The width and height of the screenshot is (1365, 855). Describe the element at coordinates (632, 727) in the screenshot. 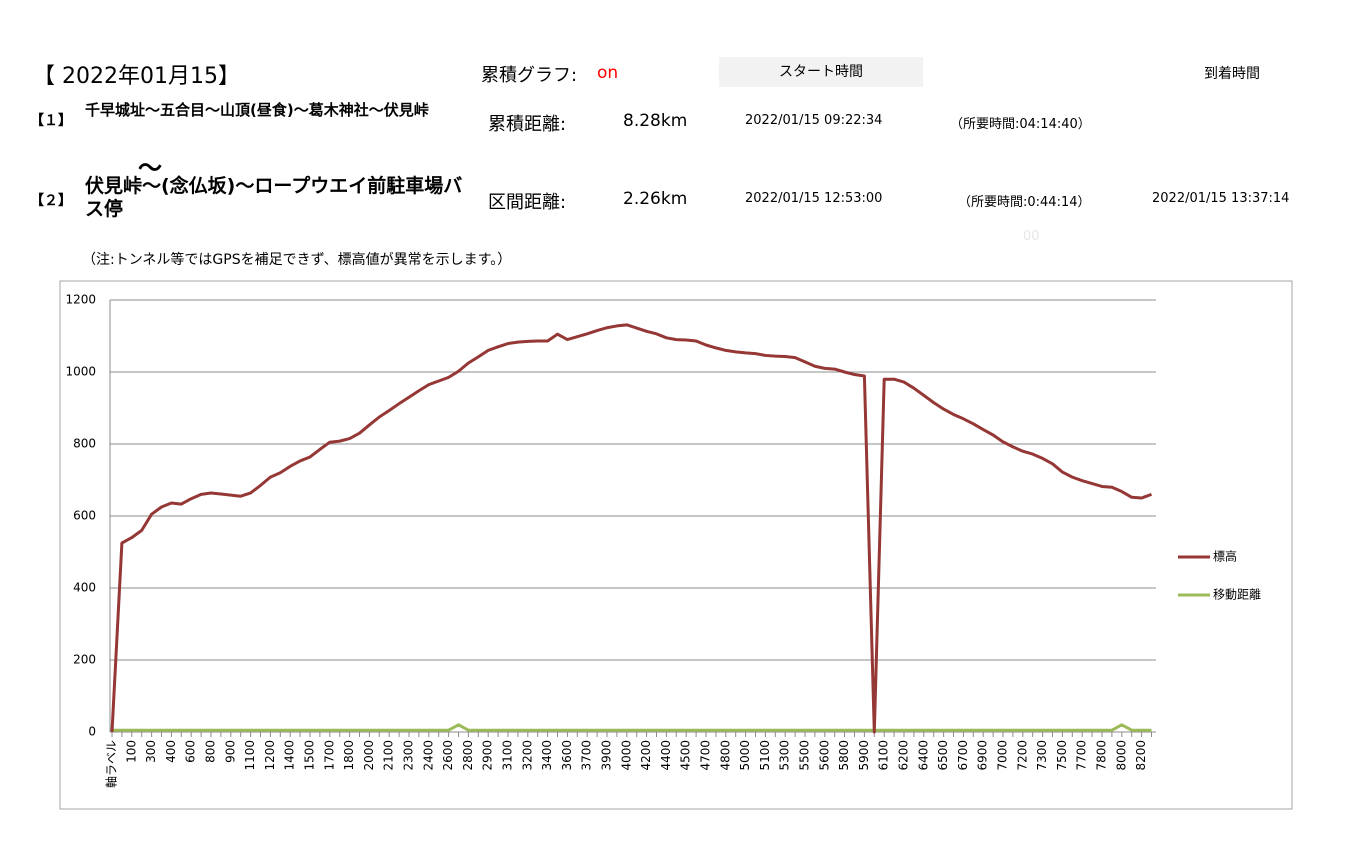

I see `line-series` at that location.